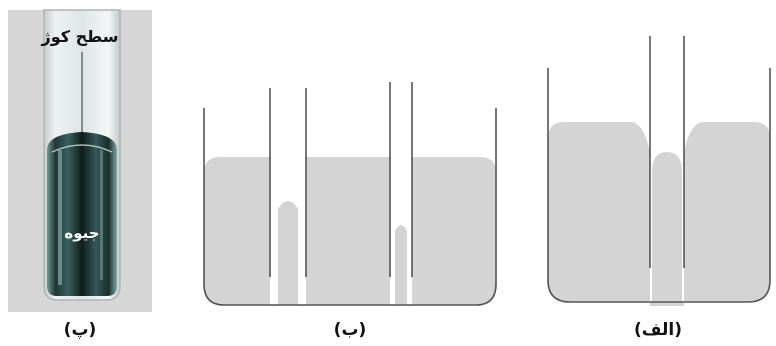 The height and width of the screenshot is (346, 776). I want to click on mercury-column, so click(82, 214).